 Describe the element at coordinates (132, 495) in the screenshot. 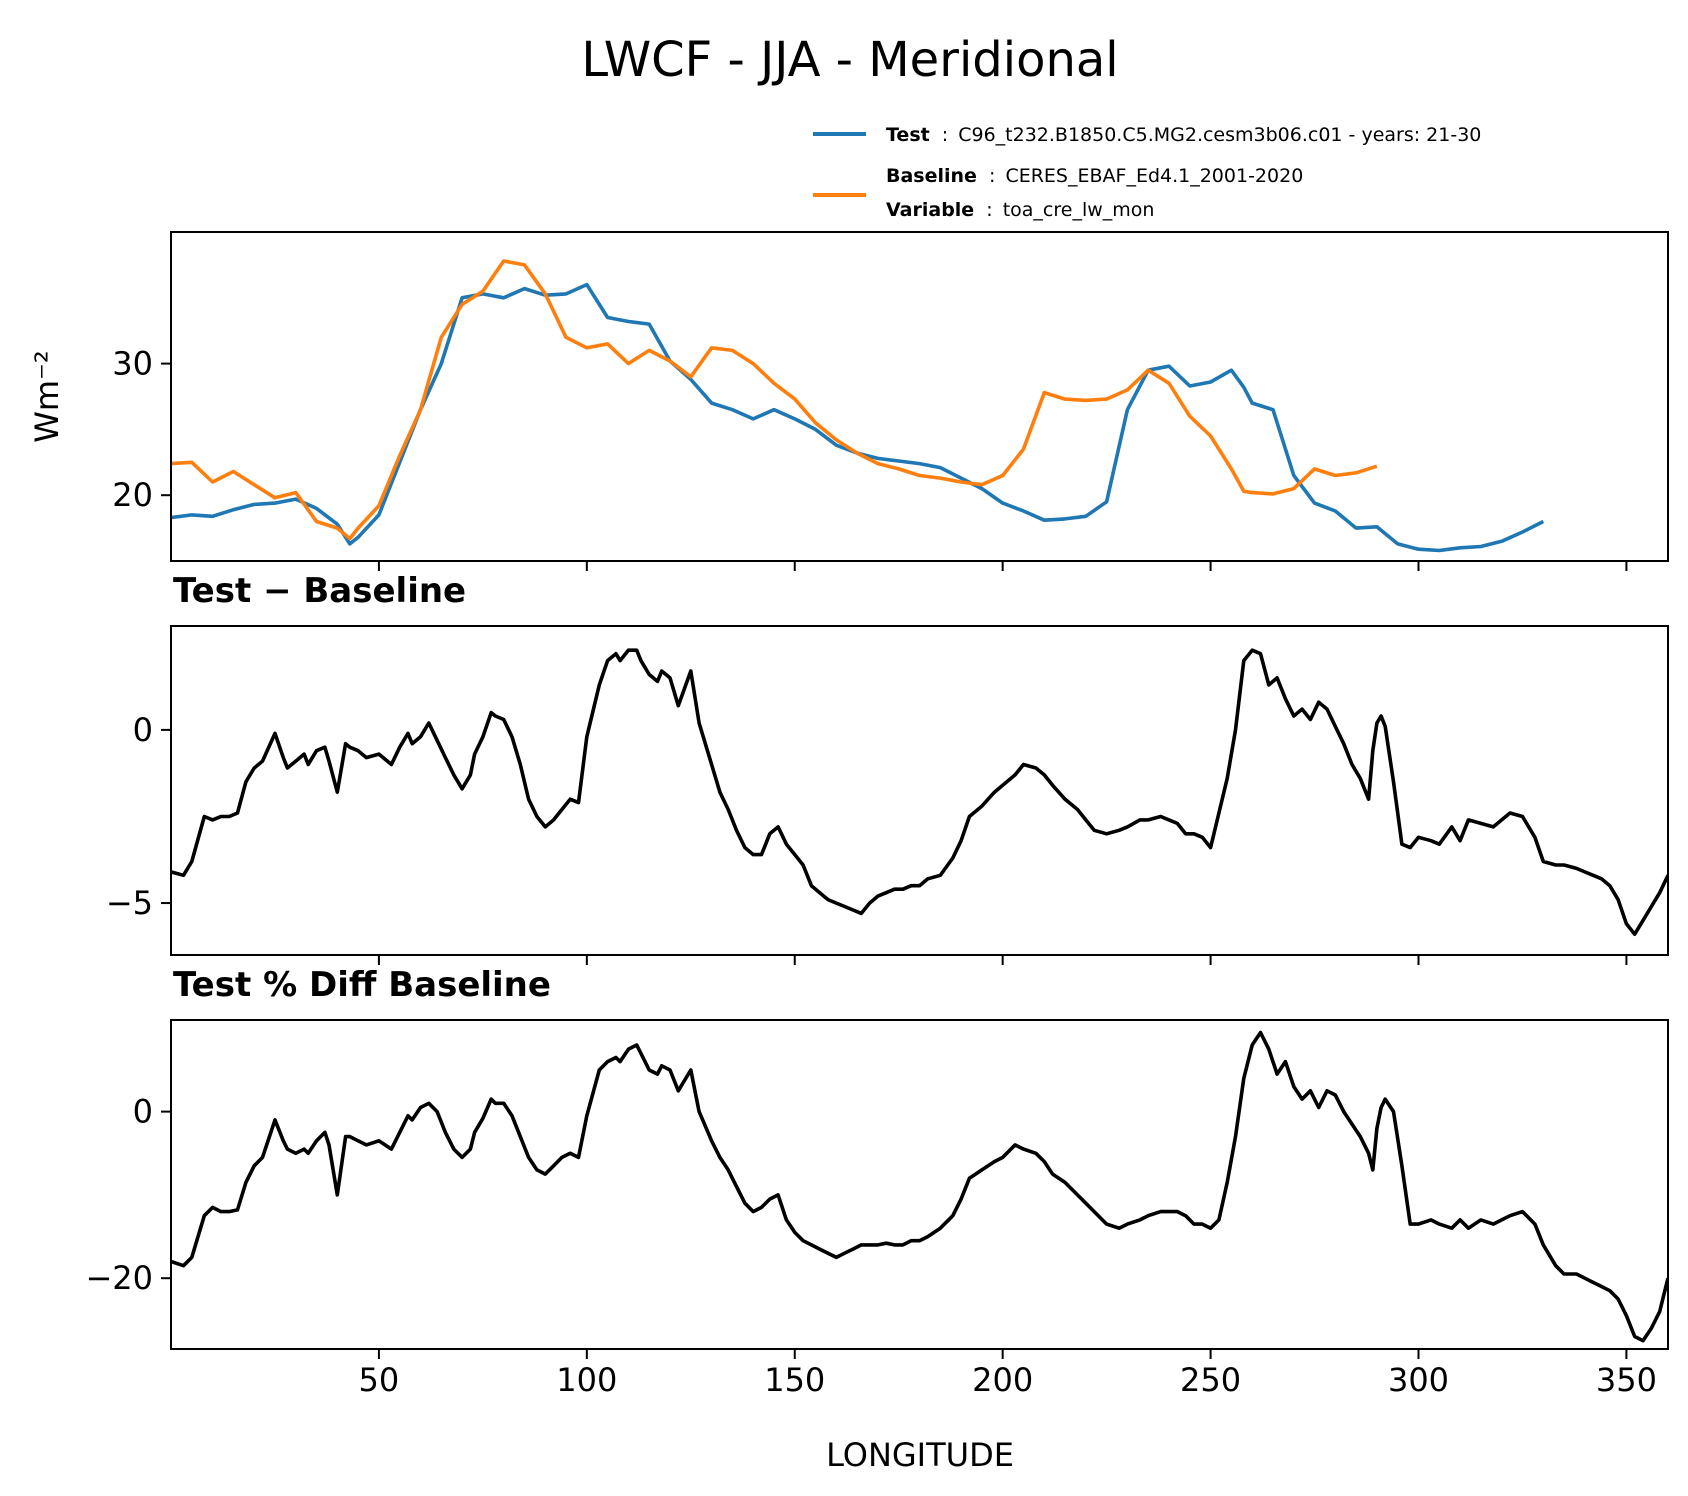

I see `y-tick-label: 20` at that location.